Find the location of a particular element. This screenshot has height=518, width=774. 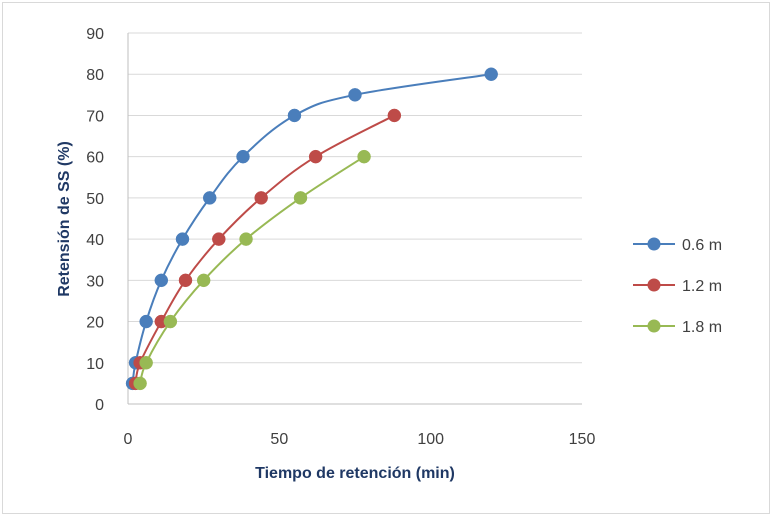

y-tick-label-20: 20 is located at coordinates (95, 323).